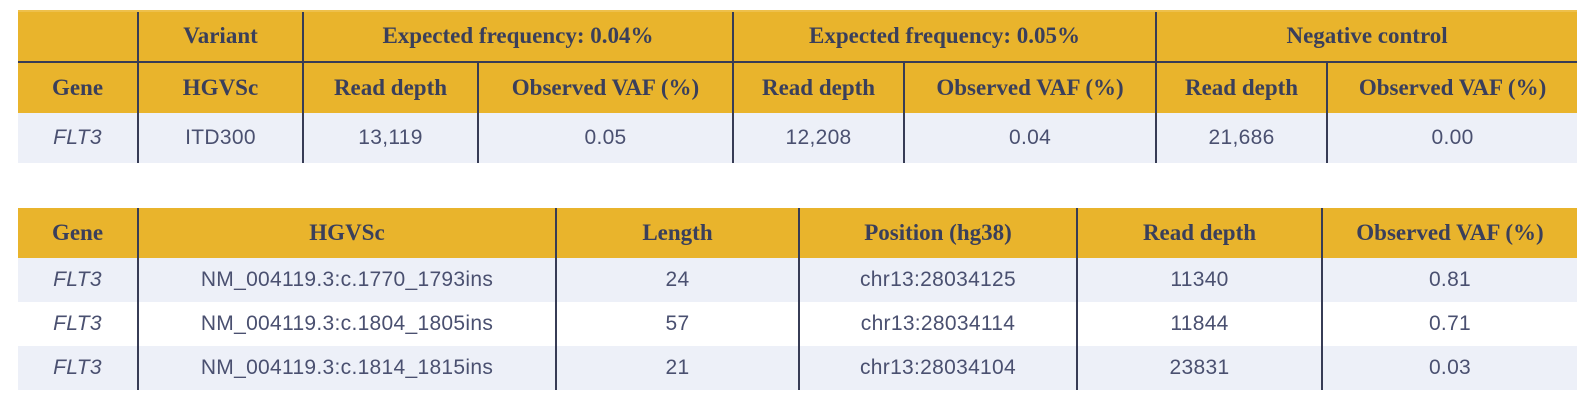  I want to click on column-header-read-depth: Read depth, so click(1199, 233).